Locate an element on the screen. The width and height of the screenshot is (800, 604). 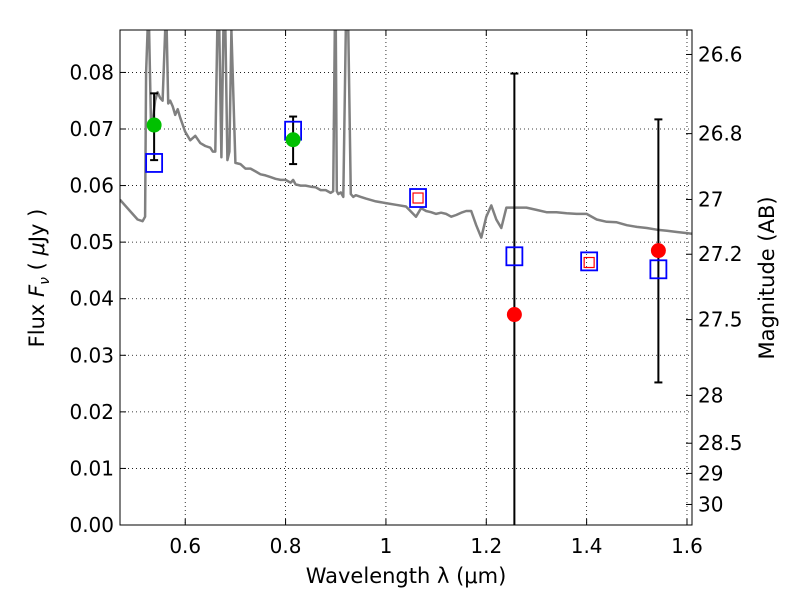
y-axis-label-right: Magnitude (AB) is located at coordinates (767, 277).